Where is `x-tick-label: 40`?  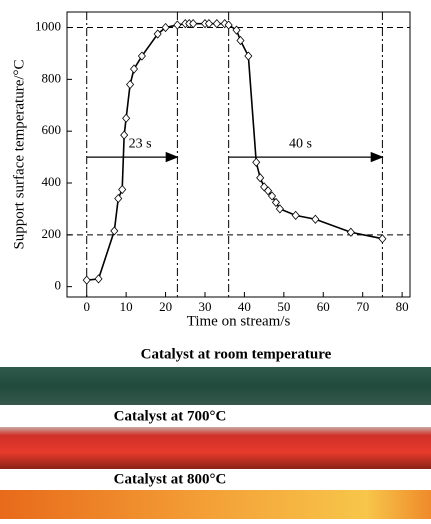
x-tick-label: 40 is located at coordinates (244, 306).